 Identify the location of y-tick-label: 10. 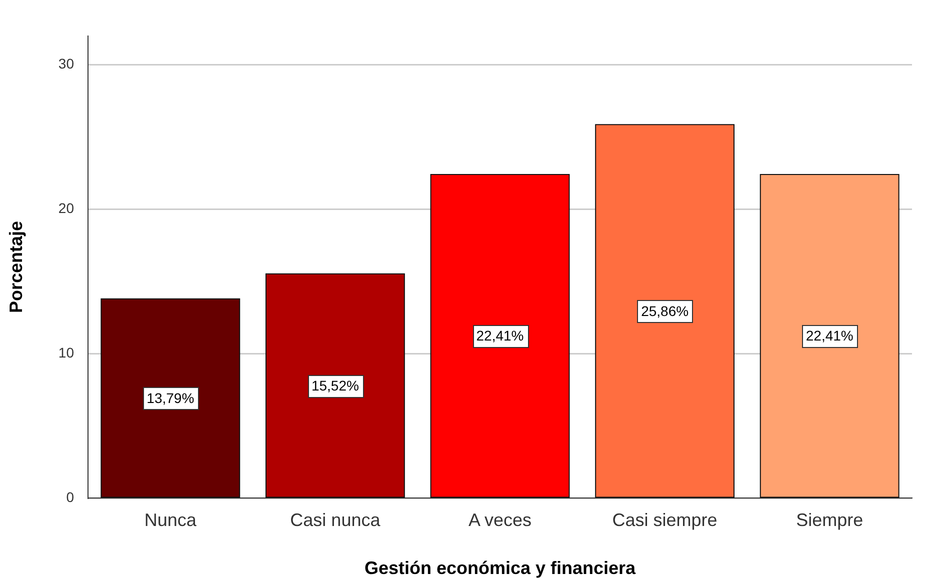
(66, 352).